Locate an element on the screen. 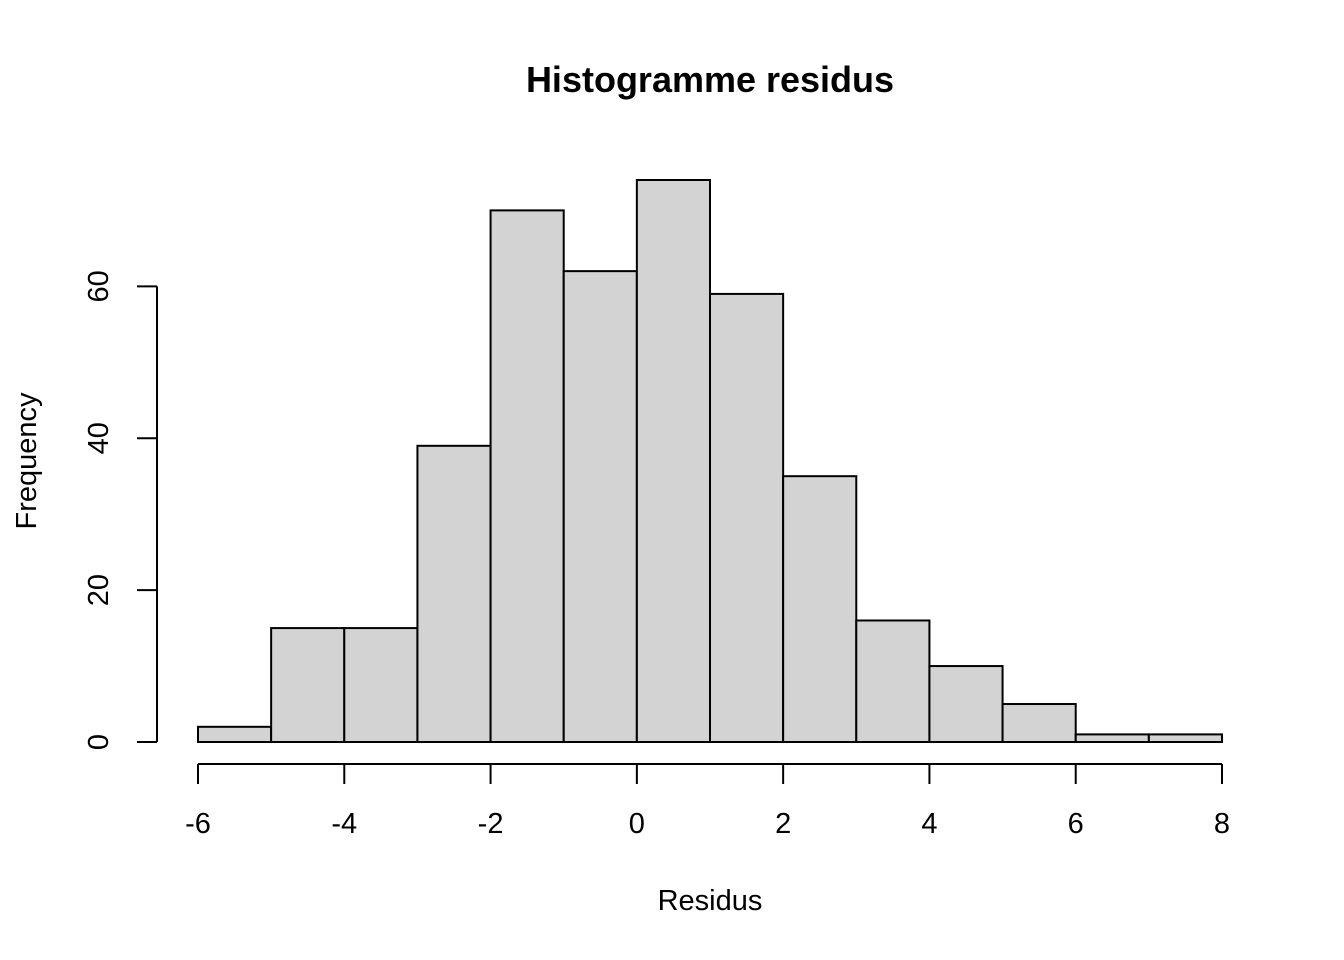  y-tick-label: 40 is located at coordinates (99, 438).